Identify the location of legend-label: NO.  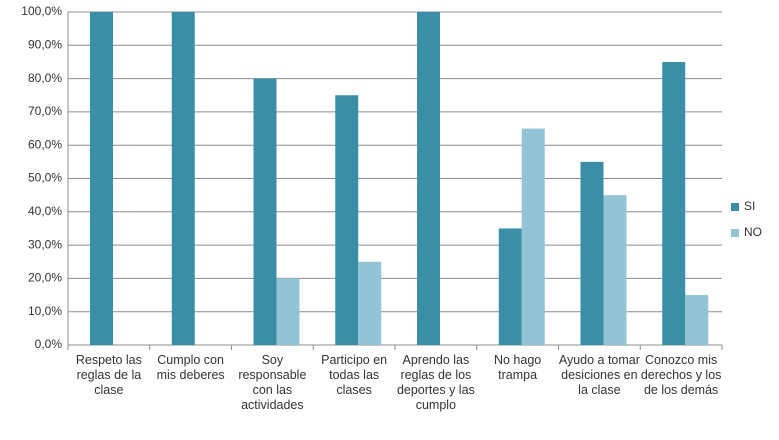
(753, 232).